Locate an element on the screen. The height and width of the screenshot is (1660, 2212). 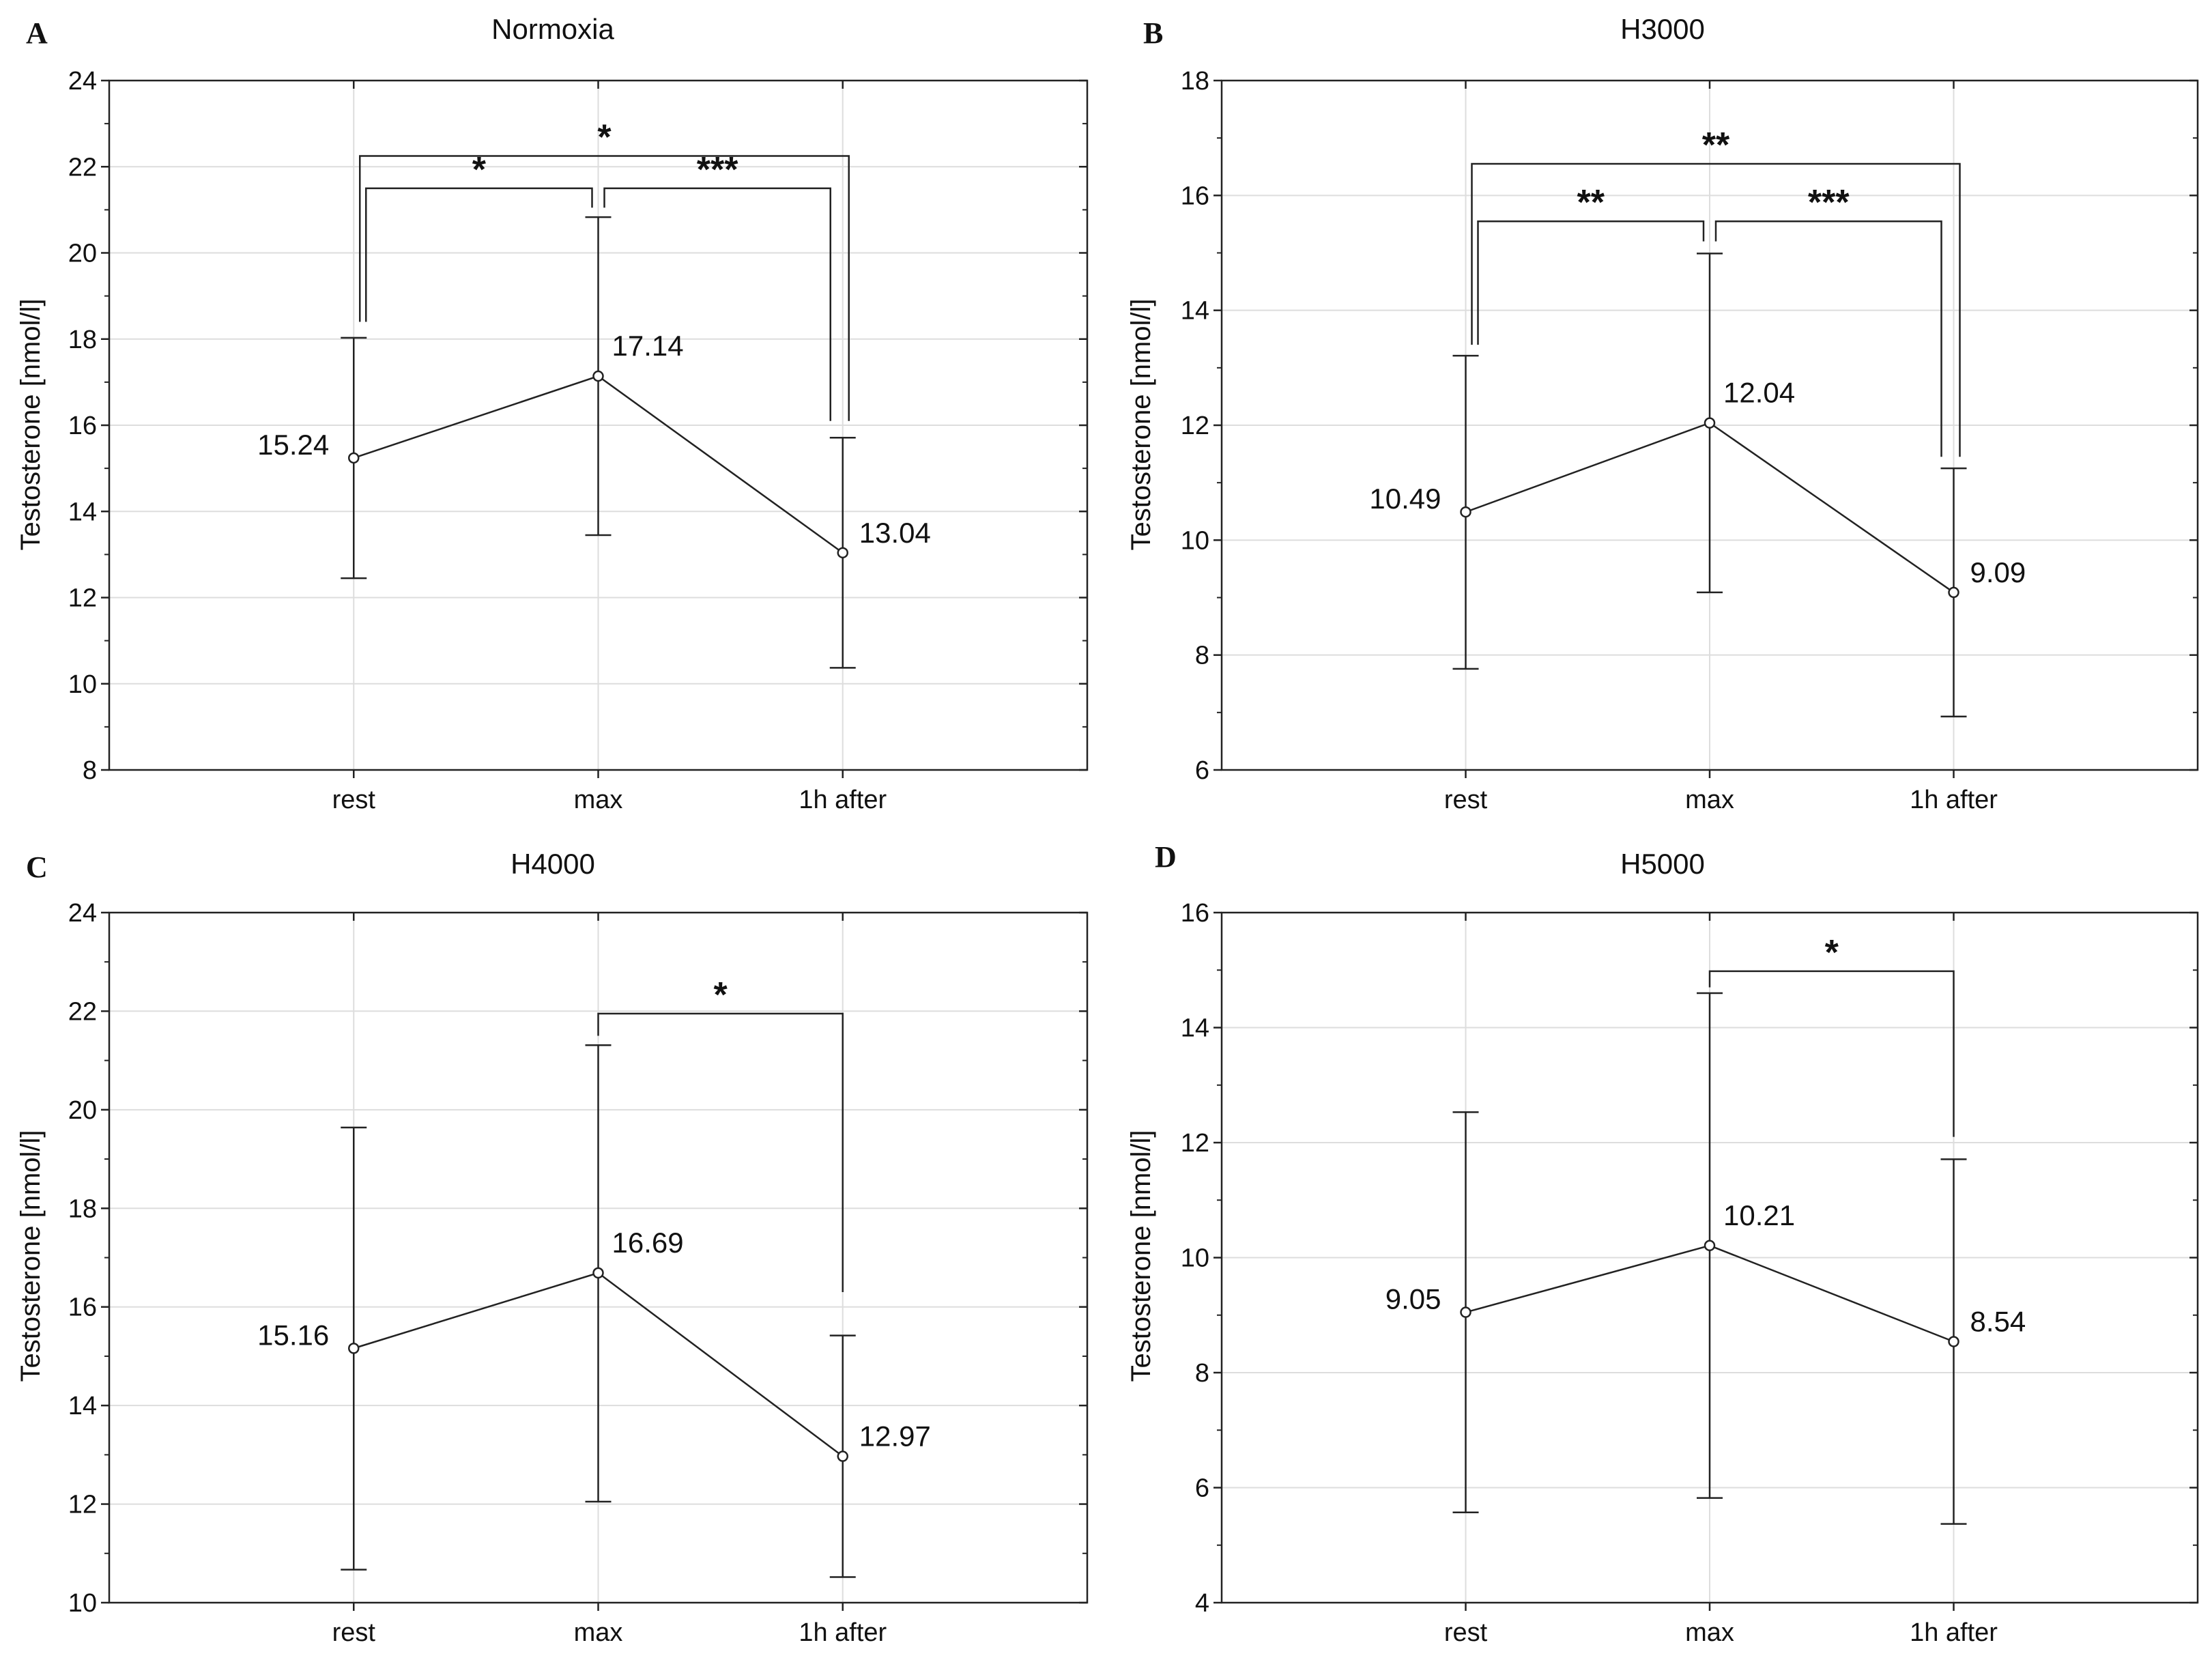
data-label: 17.14 is located at coordinates (648, 346).